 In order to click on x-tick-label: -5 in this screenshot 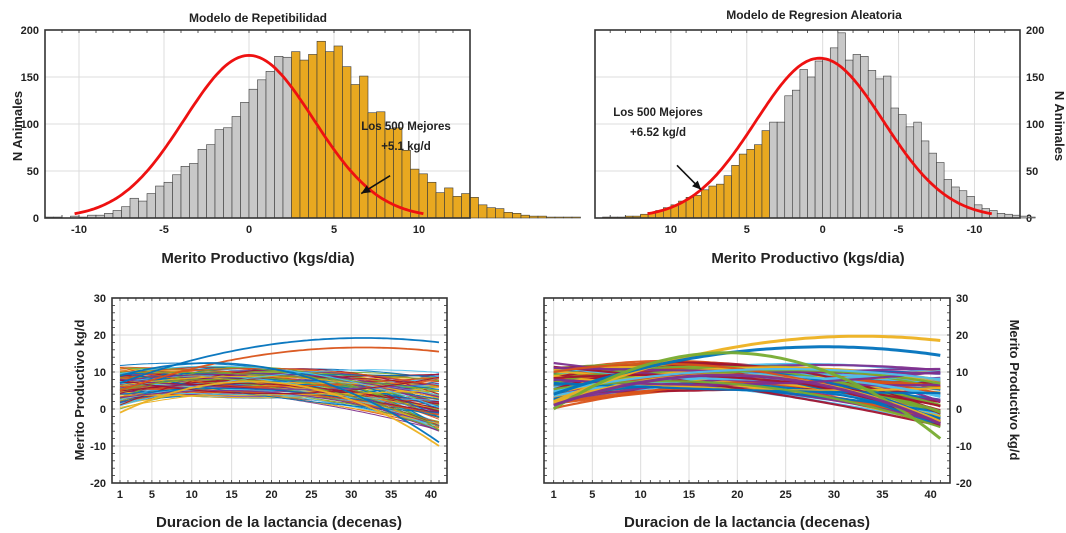, I will do `click(899, 230)`.